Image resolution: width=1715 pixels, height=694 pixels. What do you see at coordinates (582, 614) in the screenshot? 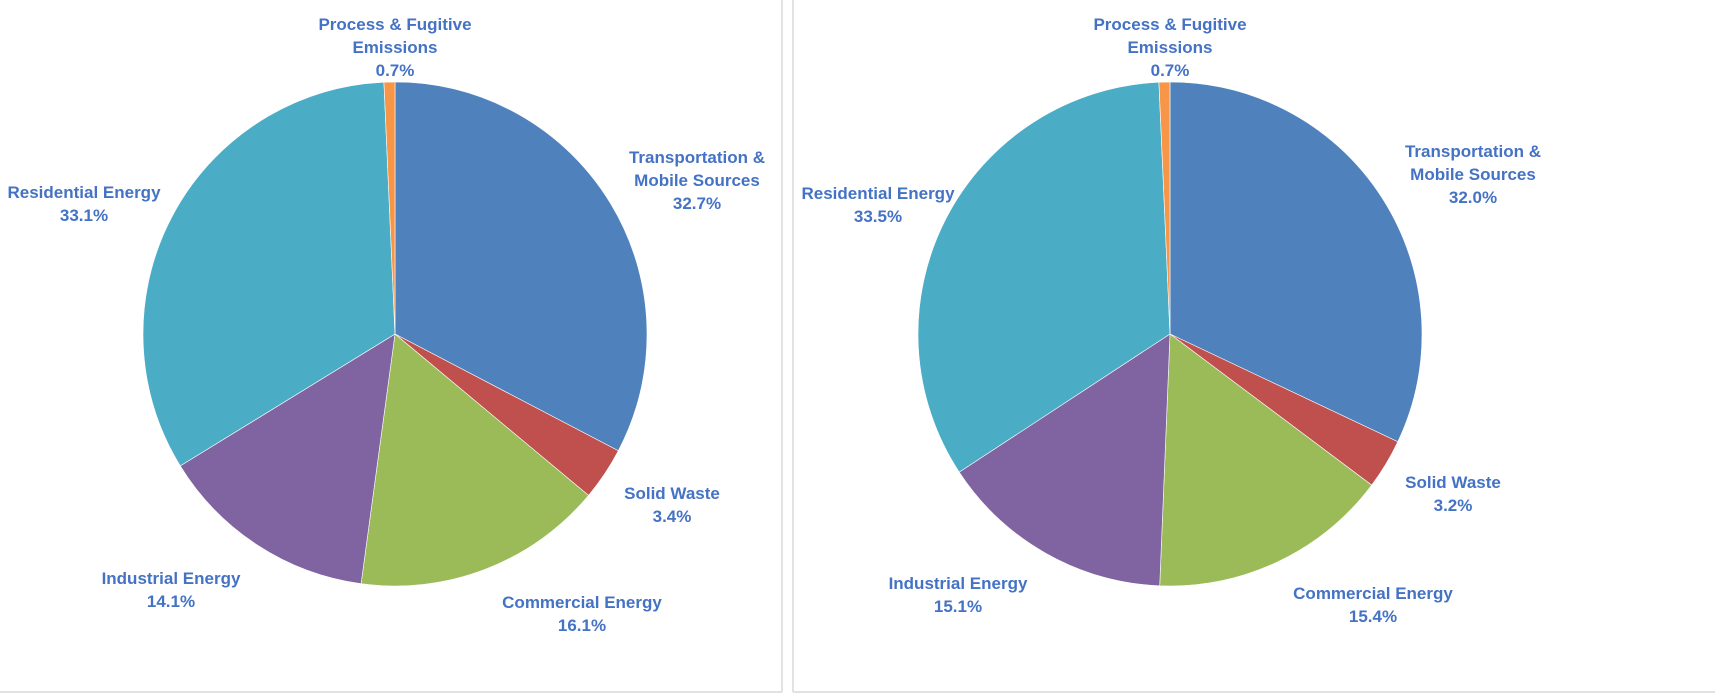
I see `data-label-commercial-energy: Commercial Energy 16.1%` at bounding box center [582, 614].